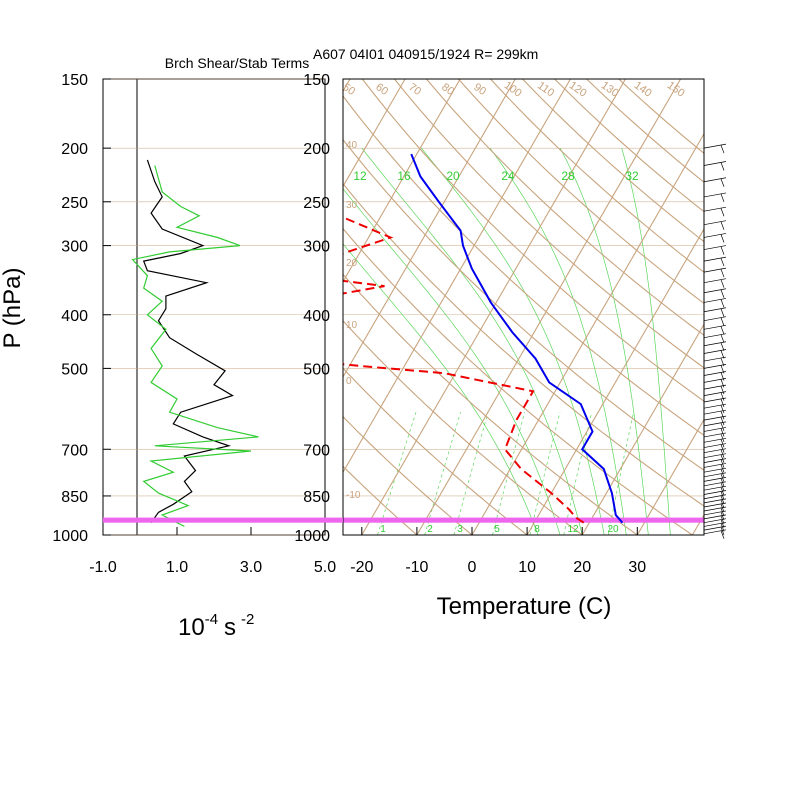 Image resolution: width=800 pixels, height=800 pixels. Describe the element at coordinates (349, 381) in the screenshot. I see `isotherm-label: 0` at that location.